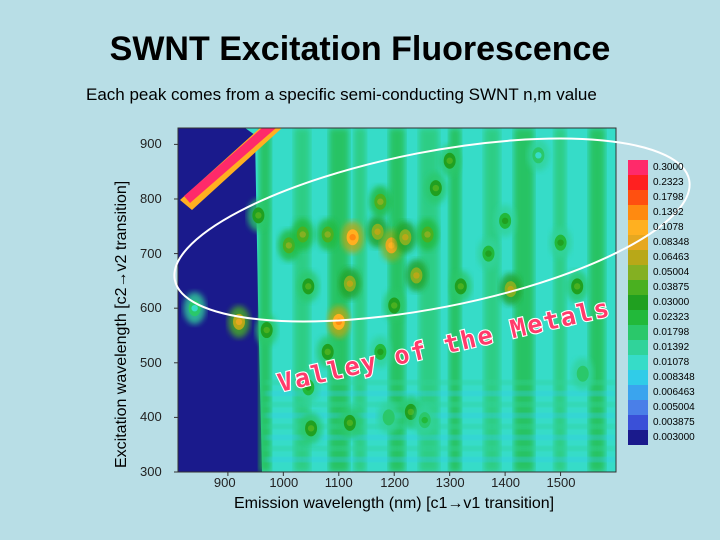 The height and width of the screenshot is (540, 720). I want to click on colorbar-label: 0.03875, so click(671, 287).